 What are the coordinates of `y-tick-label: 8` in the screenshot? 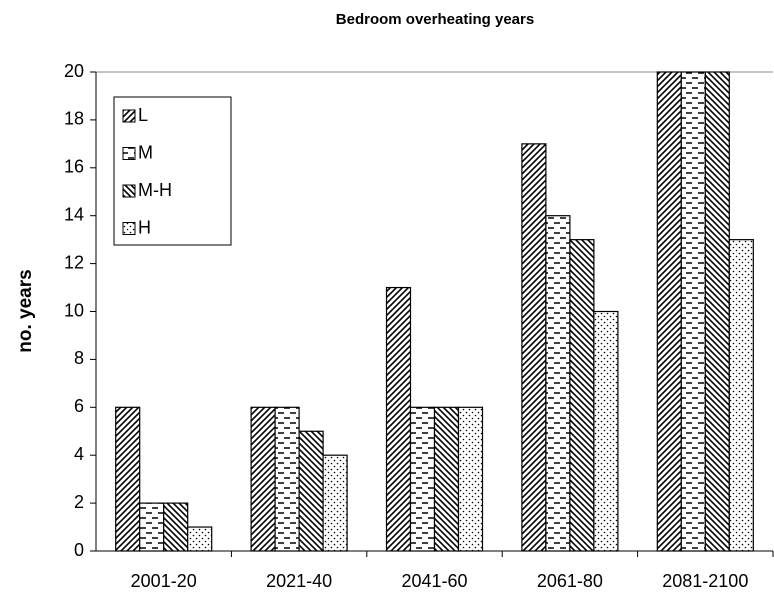 It's located at (79, 358).